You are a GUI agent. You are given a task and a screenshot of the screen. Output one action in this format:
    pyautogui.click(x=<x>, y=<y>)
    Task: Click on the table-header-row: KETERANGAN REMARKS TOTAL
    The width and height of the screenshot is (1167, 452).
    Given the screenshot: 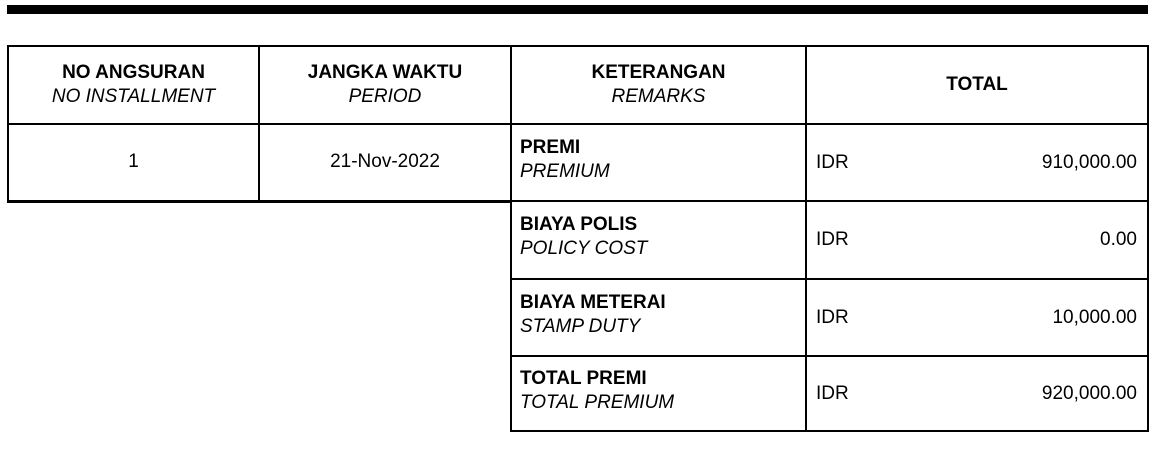 What is the action you would take?
    pyautogui.click(x=829, y=85)
    